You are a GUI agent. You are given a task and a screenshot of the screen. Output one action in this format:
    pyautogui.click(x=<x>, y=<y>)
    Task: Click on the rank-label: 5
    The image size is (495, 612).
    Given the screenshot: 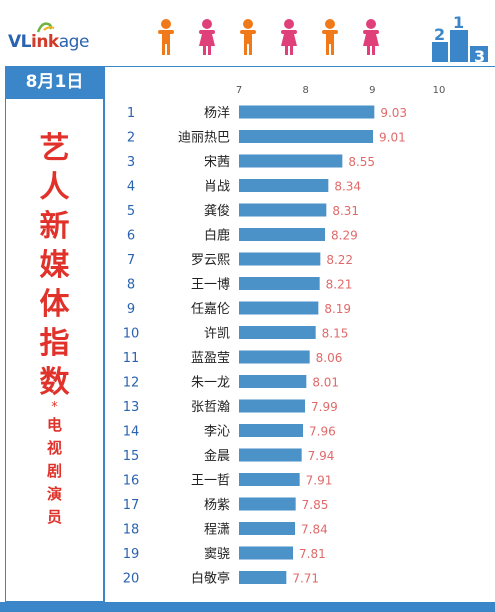 What is the action you would take?
    pyautogui.click(x=131, y=211)
    